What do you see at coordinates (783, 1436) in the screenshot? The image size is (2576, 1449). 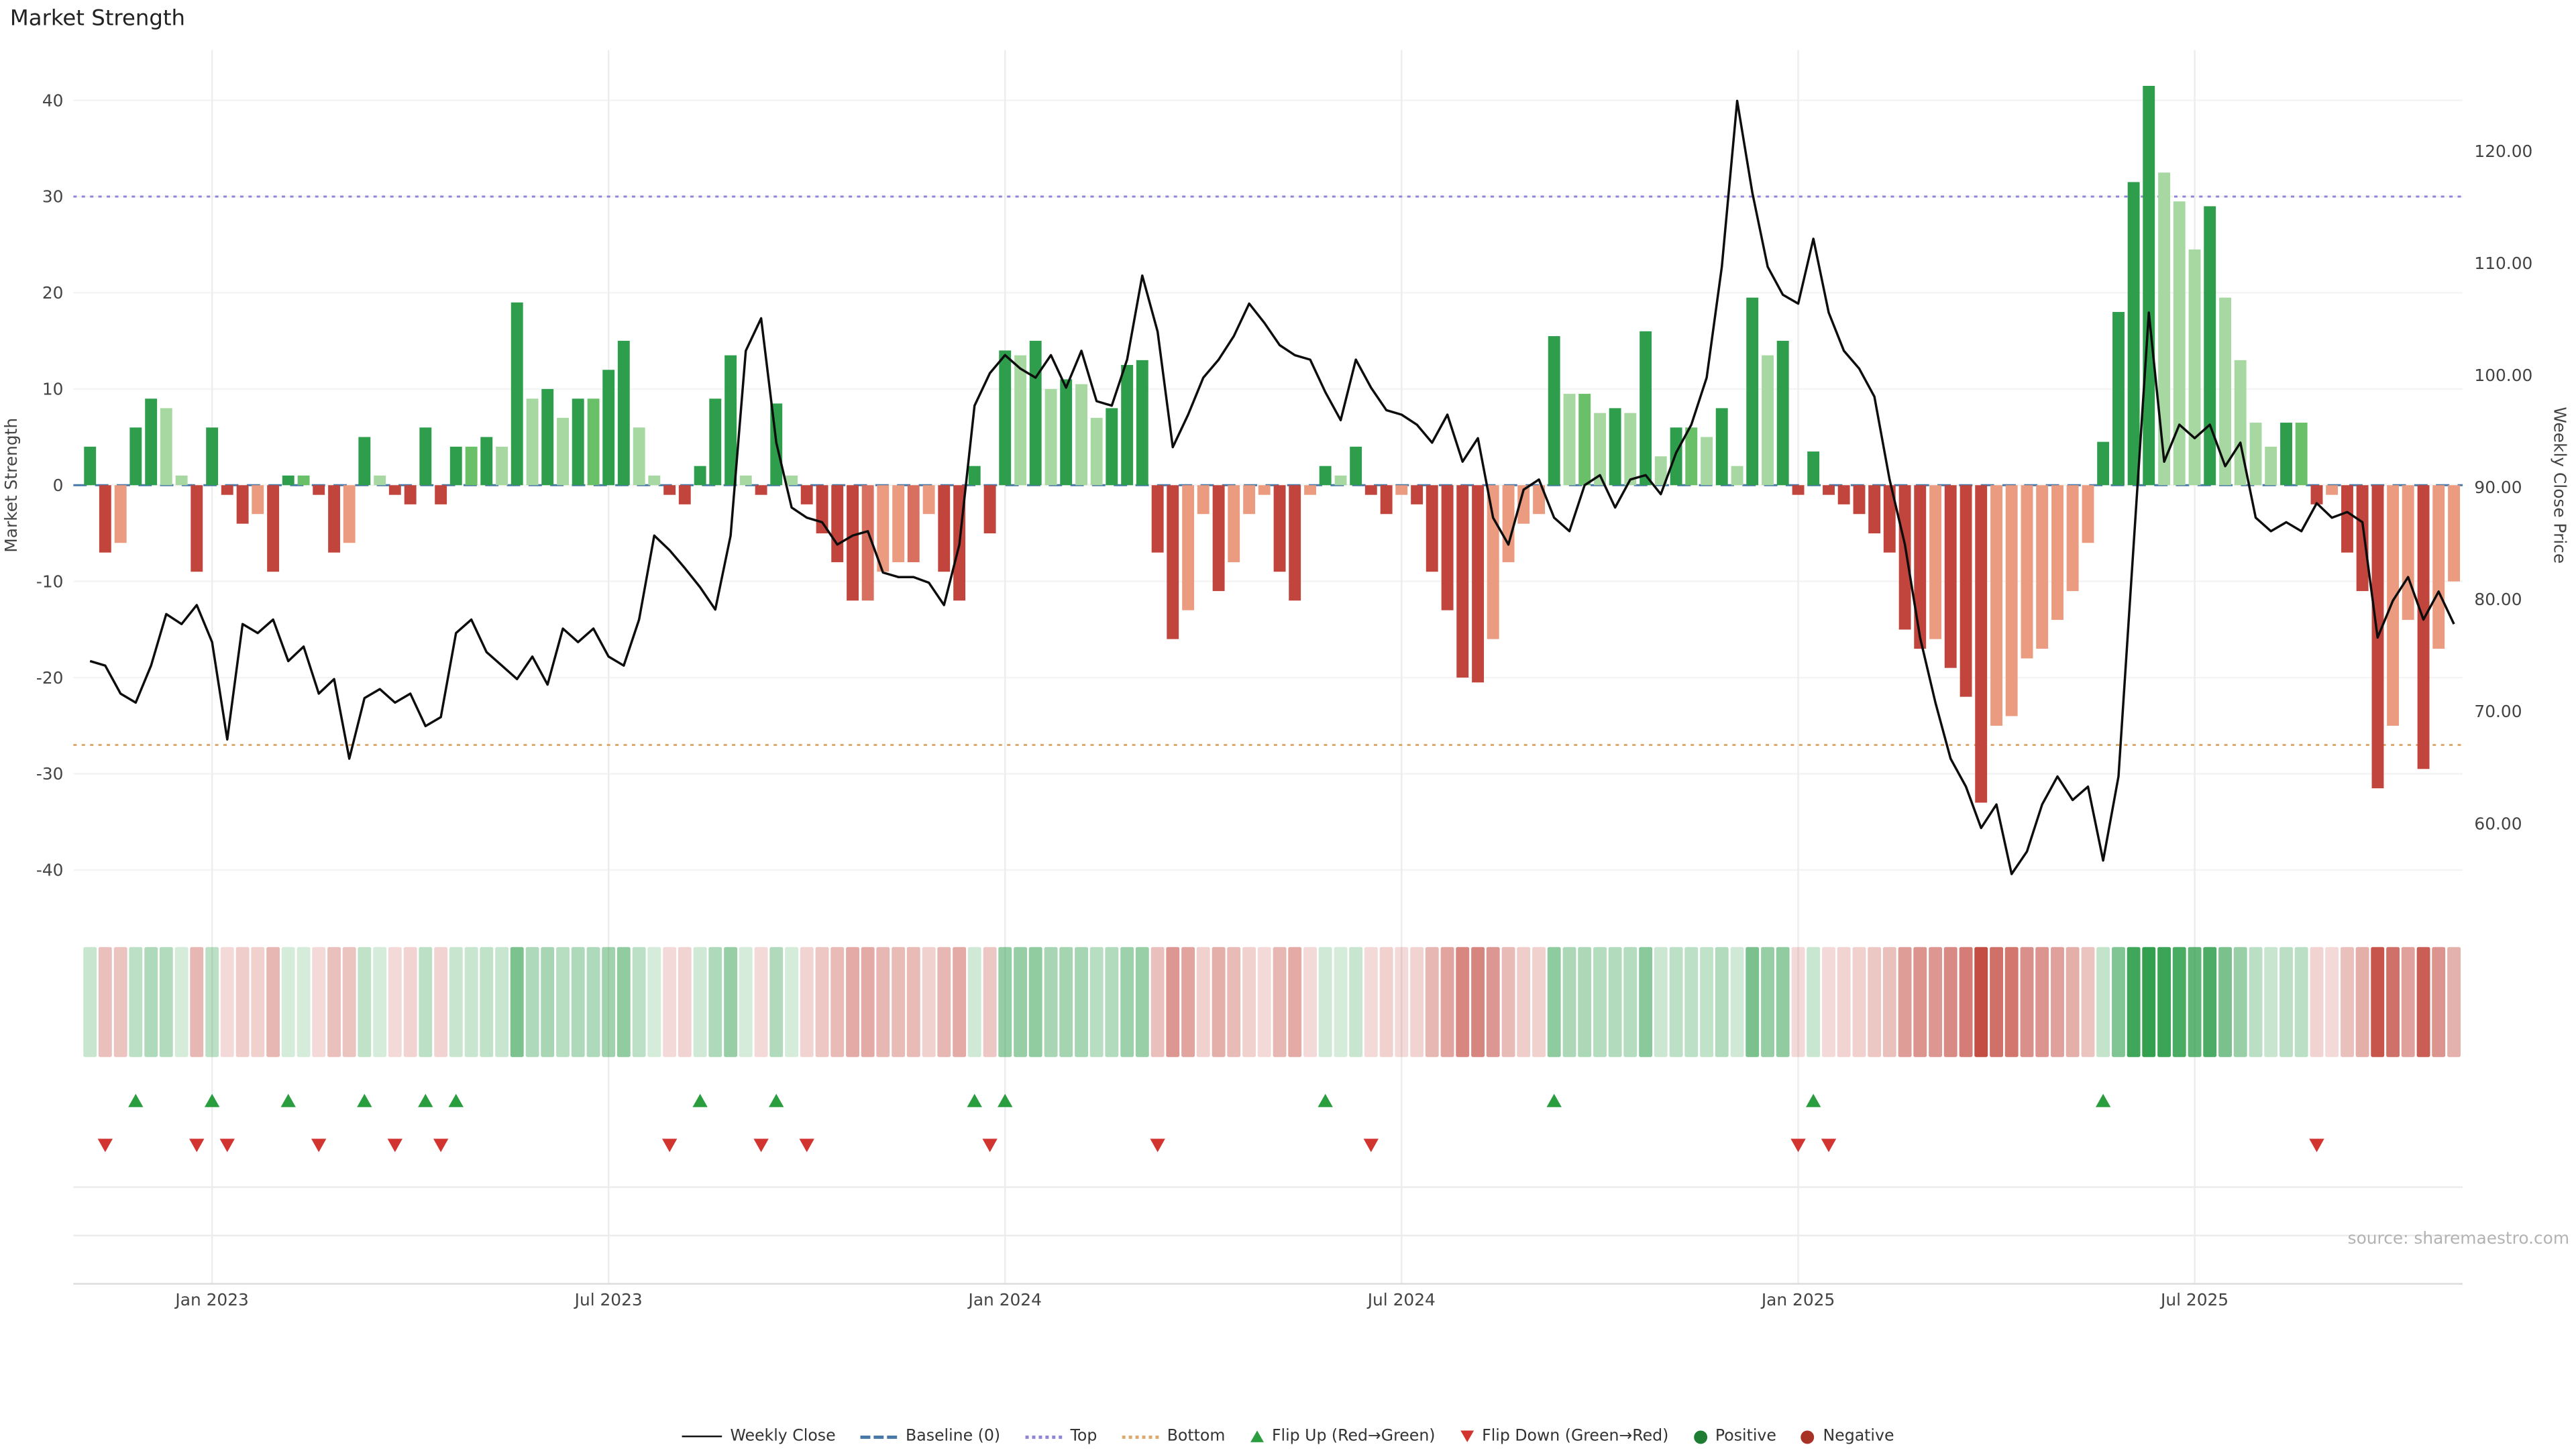 I see `legend-label: Weekly Close` at bounding box center [783, 1436].